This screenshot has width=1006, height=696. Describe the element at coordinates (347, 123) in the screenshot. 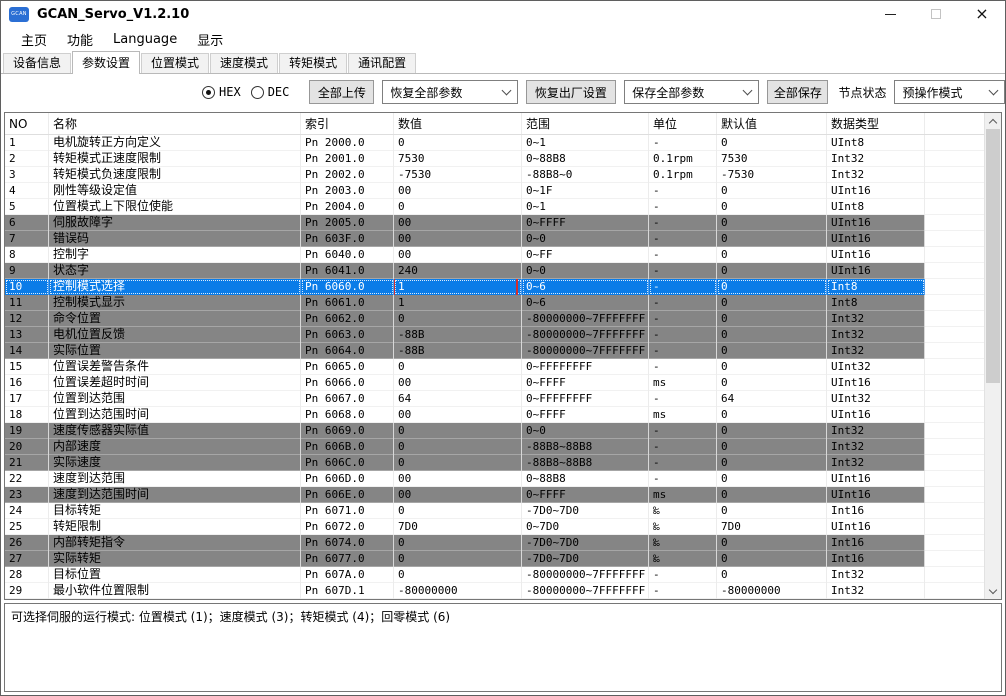

I see `column-header-3: 索引` at that location.